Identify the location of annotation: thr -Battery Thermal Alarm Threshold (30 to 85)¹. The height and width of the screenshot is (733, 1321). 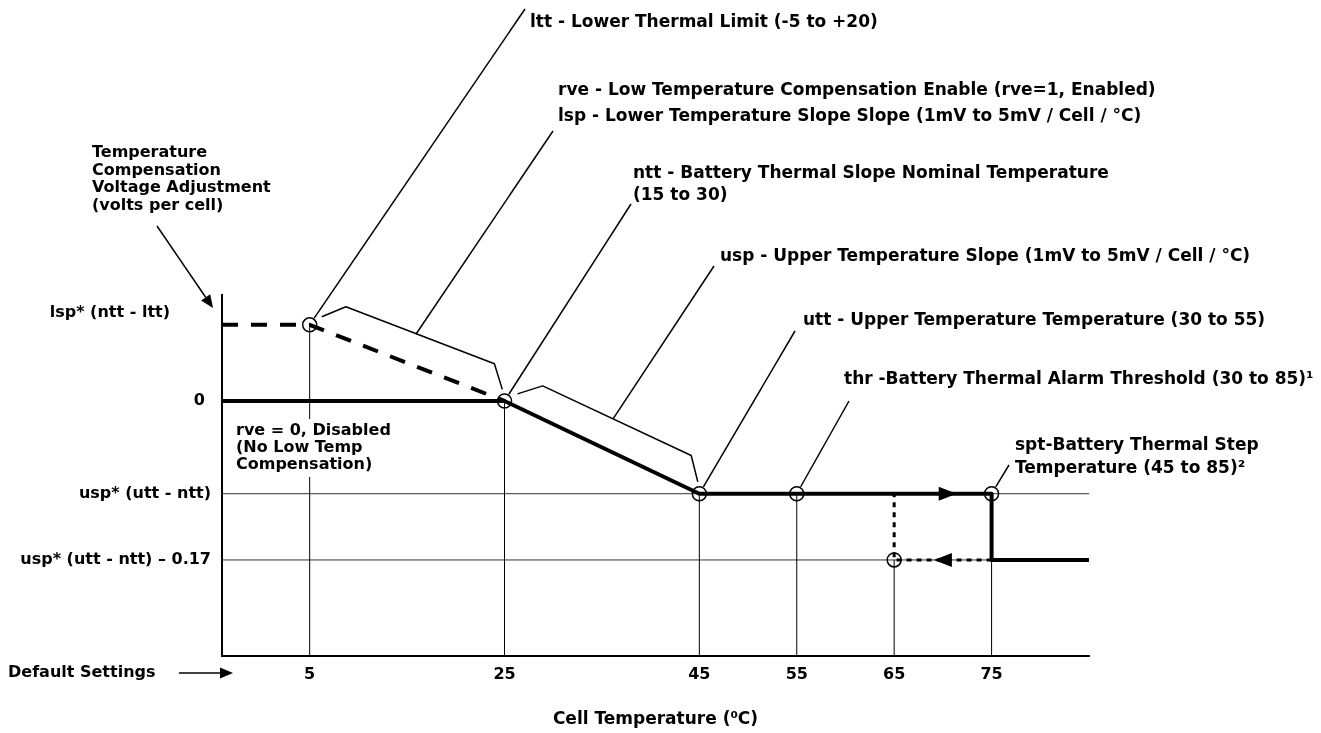
(1079, 378).